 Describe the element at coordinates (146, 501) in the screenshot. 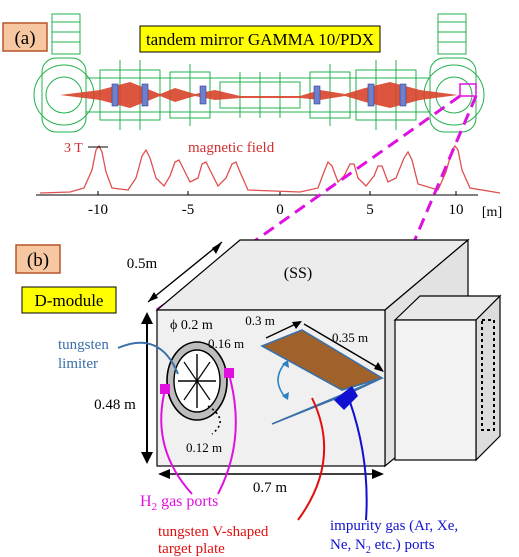

I see `h2-label-pre: H` at that location.